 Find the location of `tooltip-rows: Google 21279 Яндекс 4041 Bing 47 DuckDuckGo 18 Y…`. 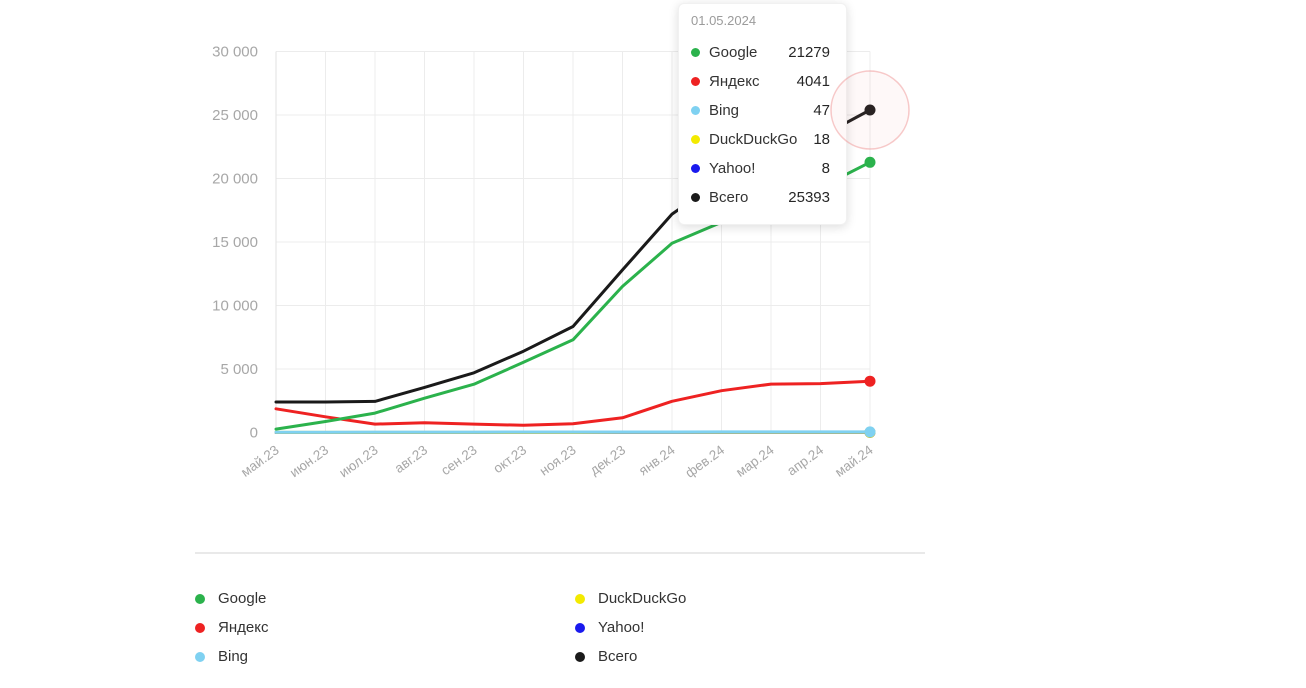

tooltip-rows: Google 21279 Яндекс 4041 Bing 47 DuckDuckGo 18 Y… is located at coordinates (760, 125).